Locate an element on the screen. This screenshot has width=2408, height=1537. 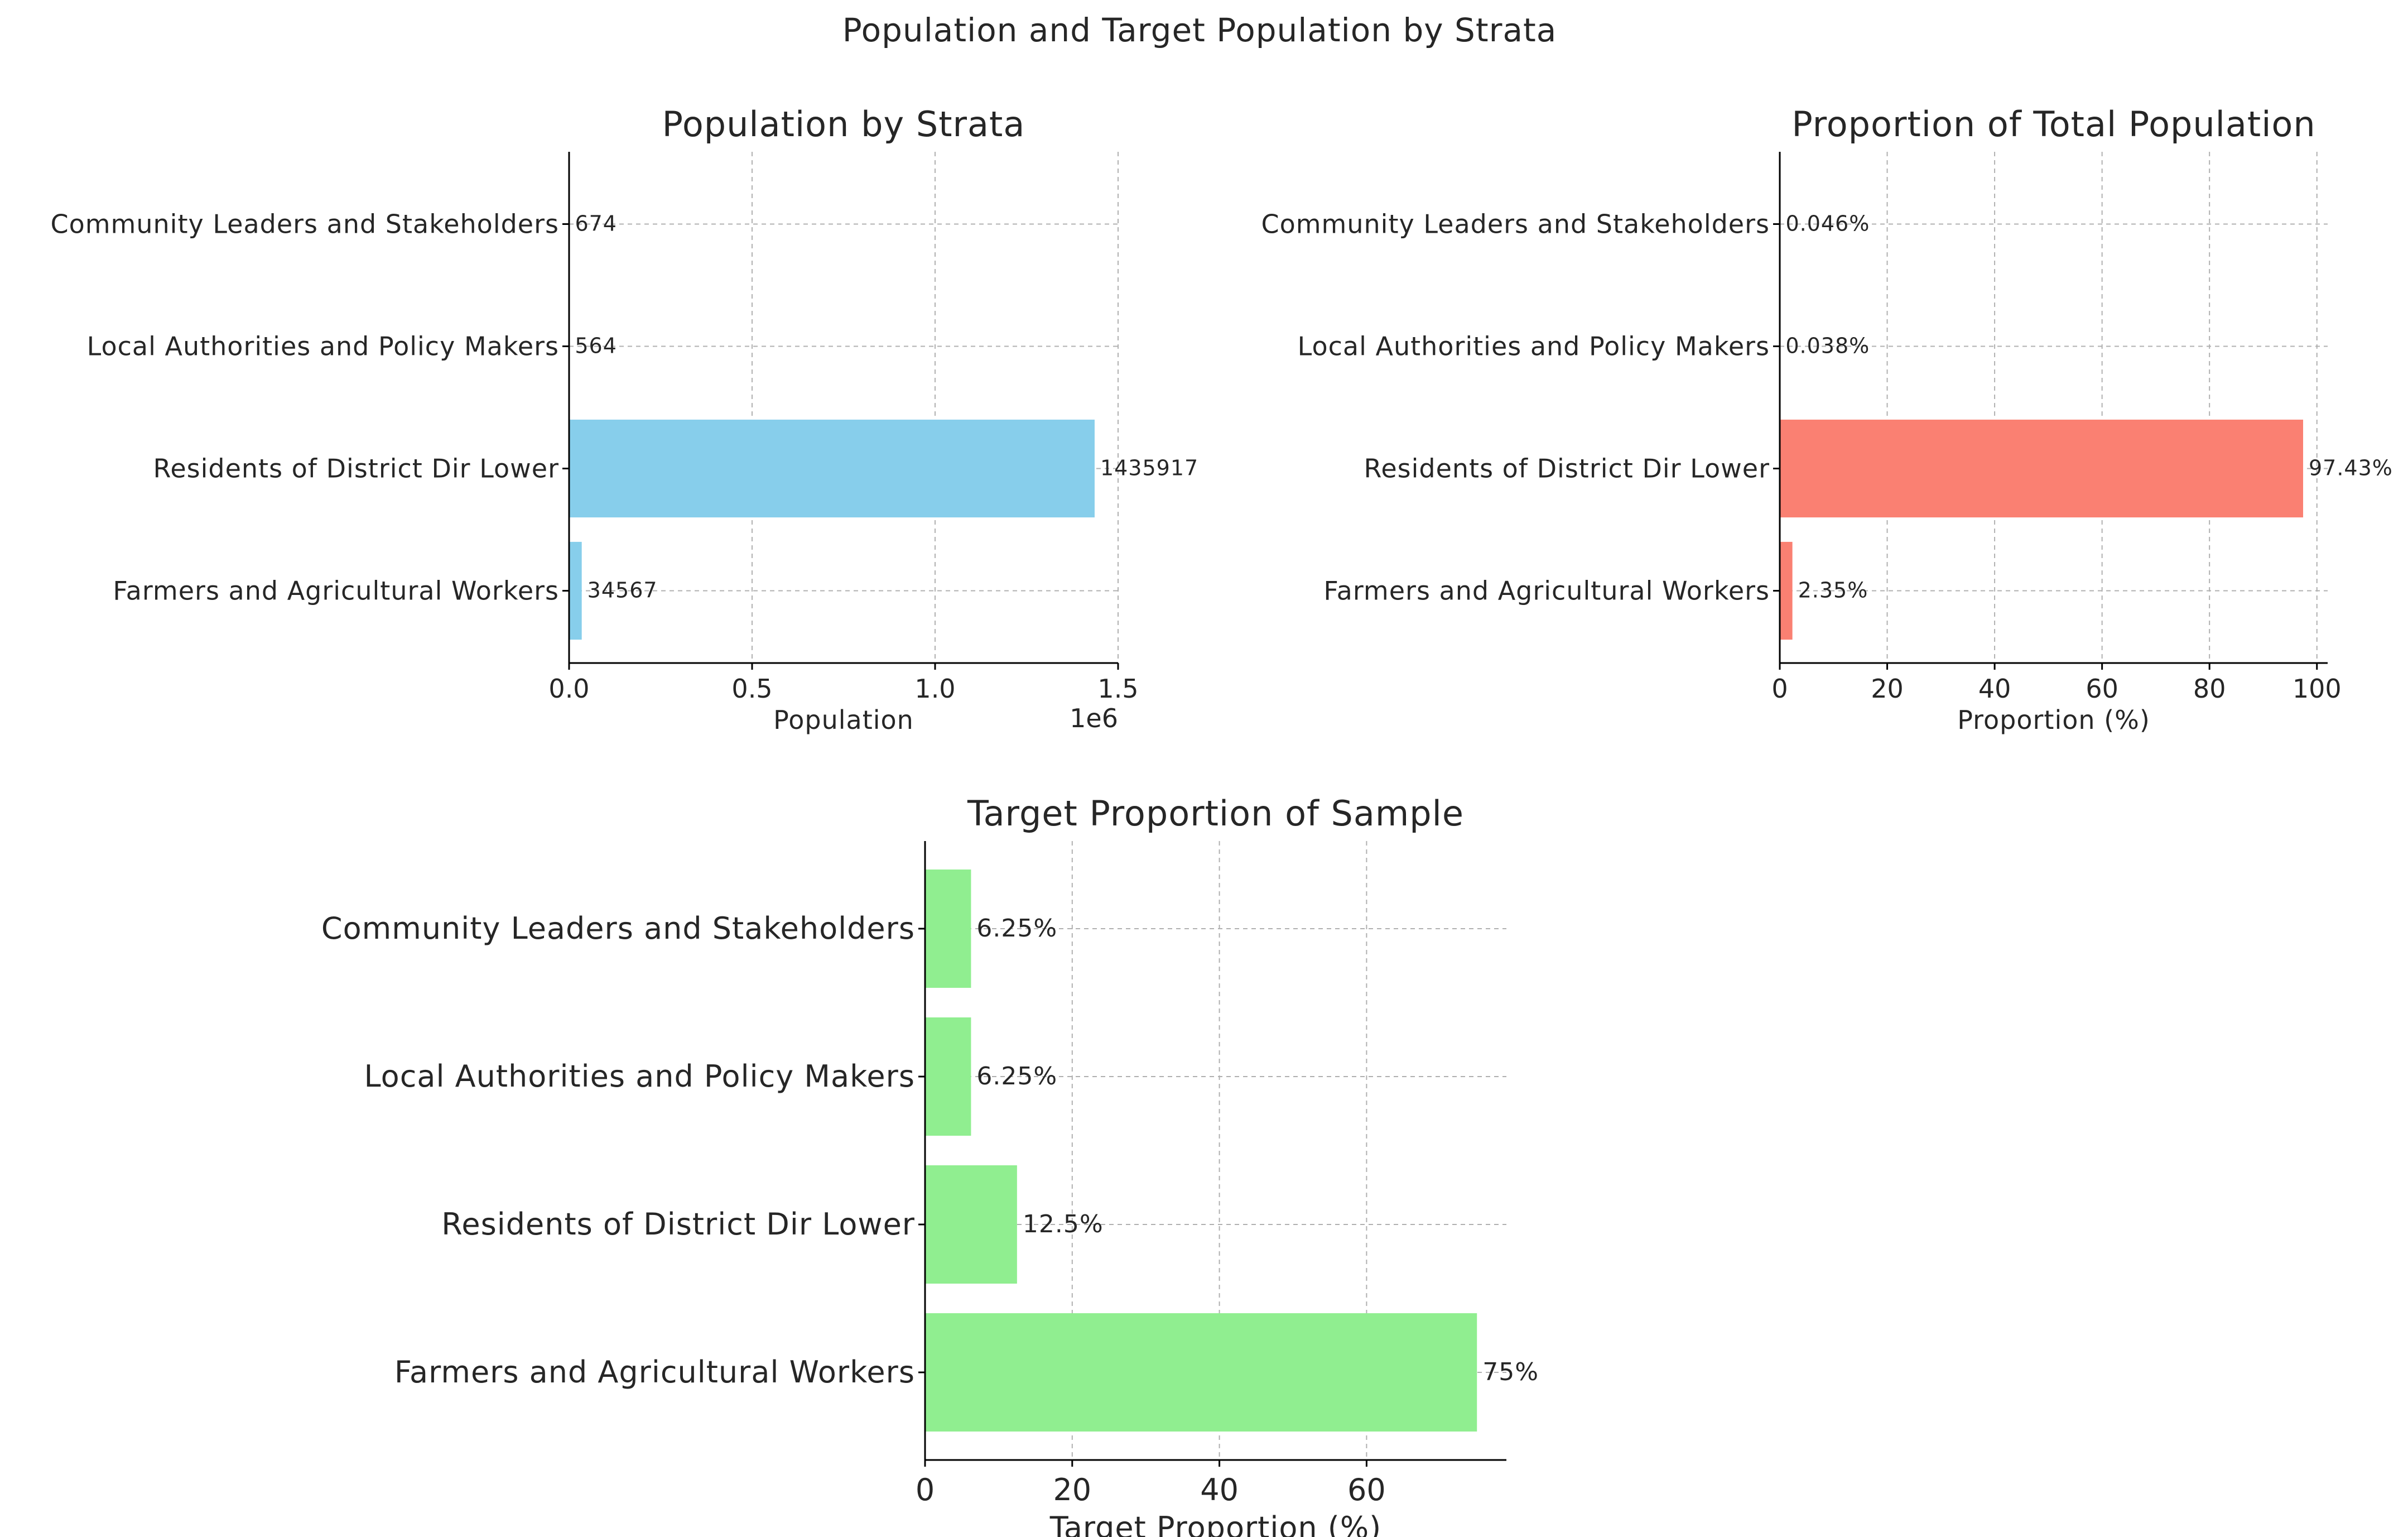
data-label: 34567 is located at coordinates (622, 590).